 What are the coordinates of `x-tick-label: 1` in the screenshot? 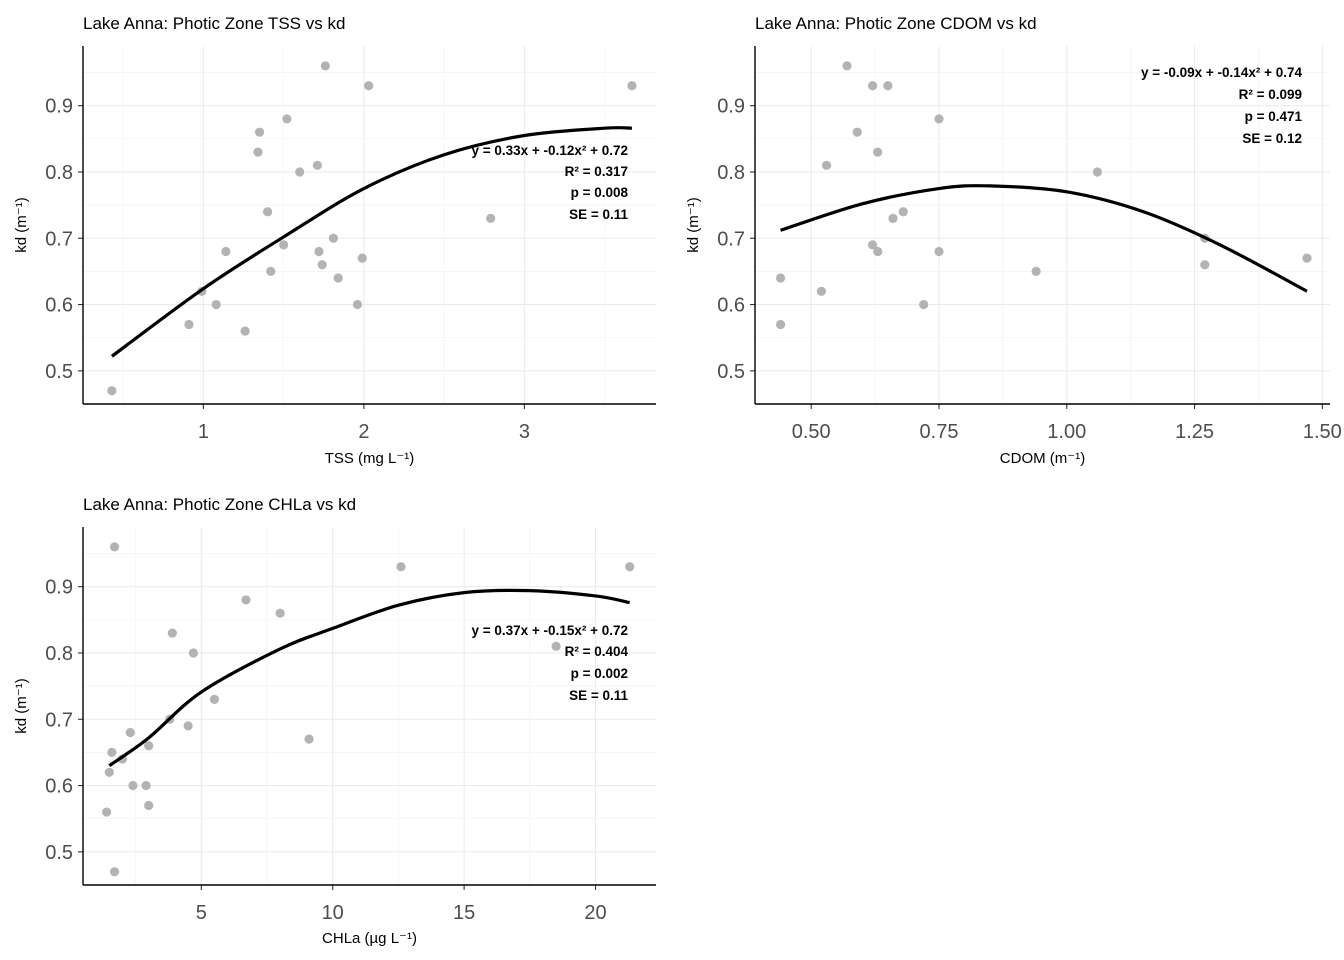 It's located at (203, 432).